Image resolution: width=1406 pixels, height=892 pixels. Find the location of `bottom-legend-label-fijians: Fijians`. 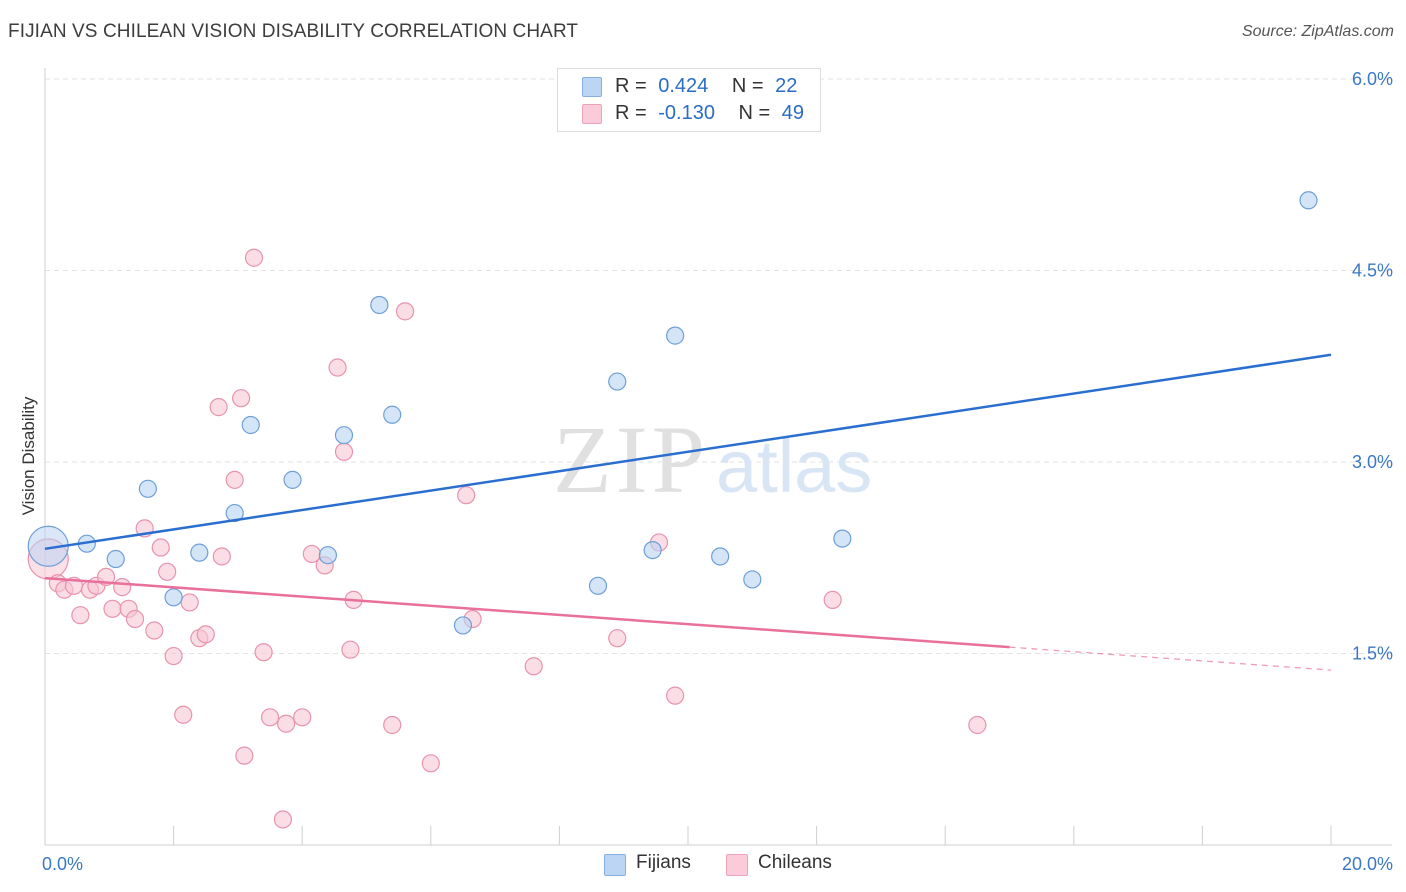

bottom-legend-label-fijians: Fijians is located at coordinates (663, 862).